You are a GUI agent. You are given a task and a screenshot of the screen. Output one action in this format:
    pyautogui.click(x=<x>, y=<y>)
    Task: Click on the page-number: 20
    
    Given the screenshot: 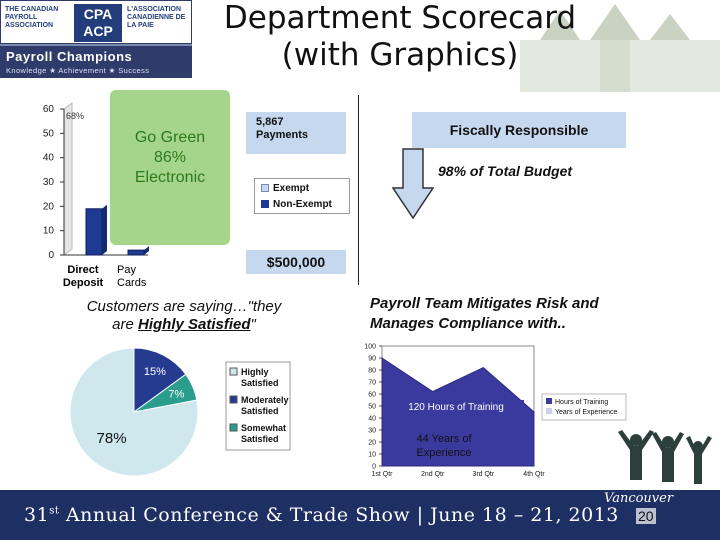 What is the action you would take?
    pyautogui.click(x=646, y=516)
    